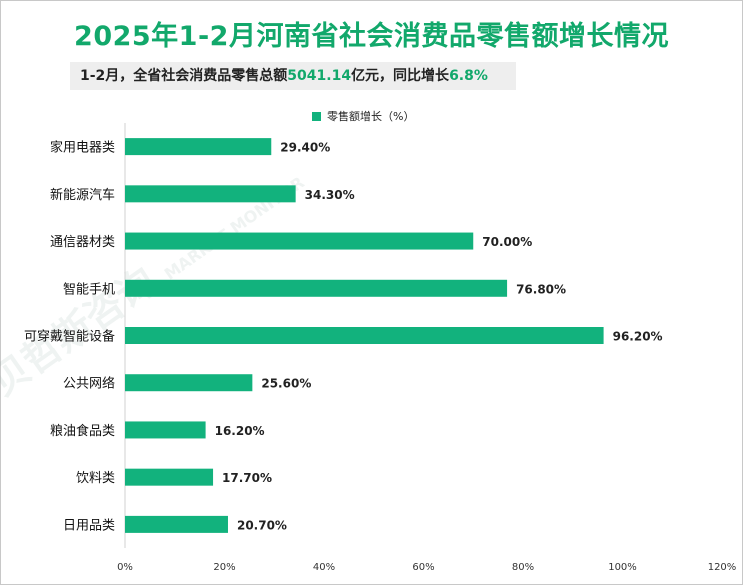 Image resolution: width=743 pixels, height=585 pixels. I want to click on value-label: 29.40%, so click(305, 148).